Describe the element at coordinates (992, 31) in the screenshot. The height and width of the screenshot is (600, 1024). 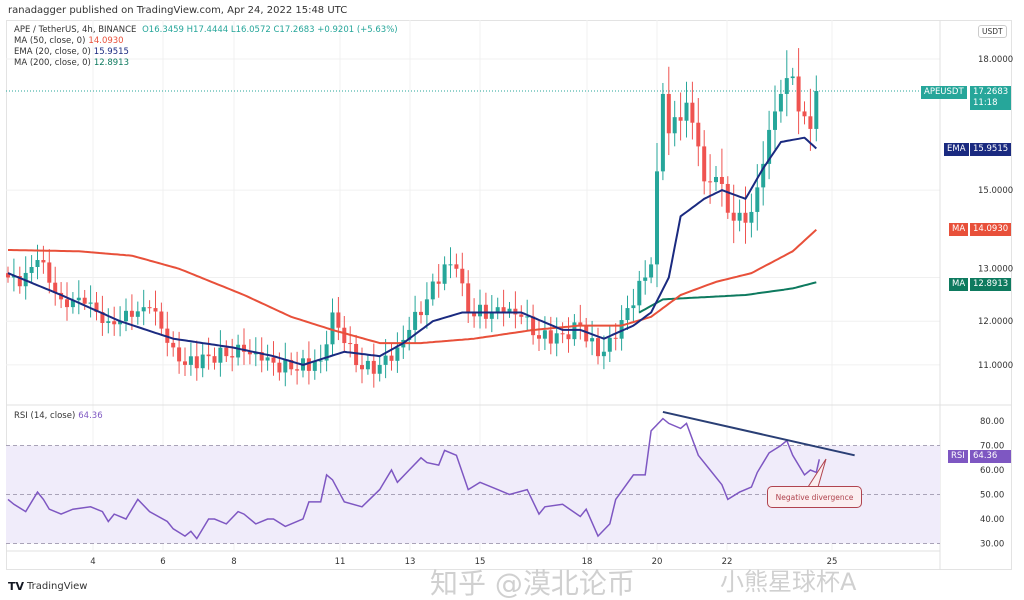
I see `currency-button: USDT` at that location.